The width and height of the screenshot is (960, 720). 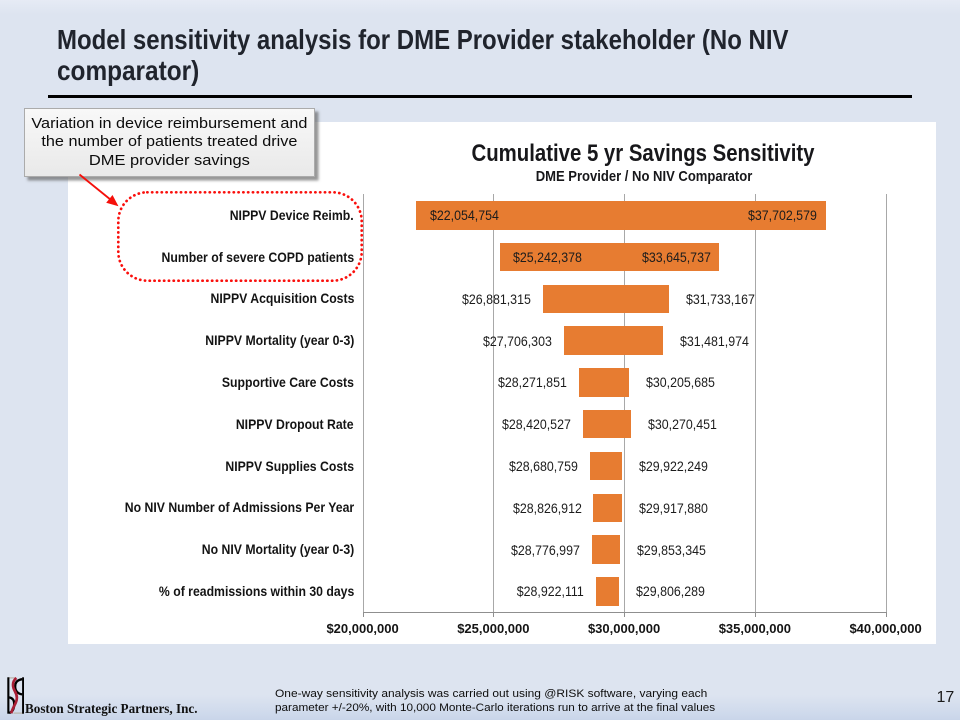 What do you see at coordinates (295, 423) in the screenshot?
I see `category-label: NIPPV Dropout Rate` at bounding box center [295, 423].